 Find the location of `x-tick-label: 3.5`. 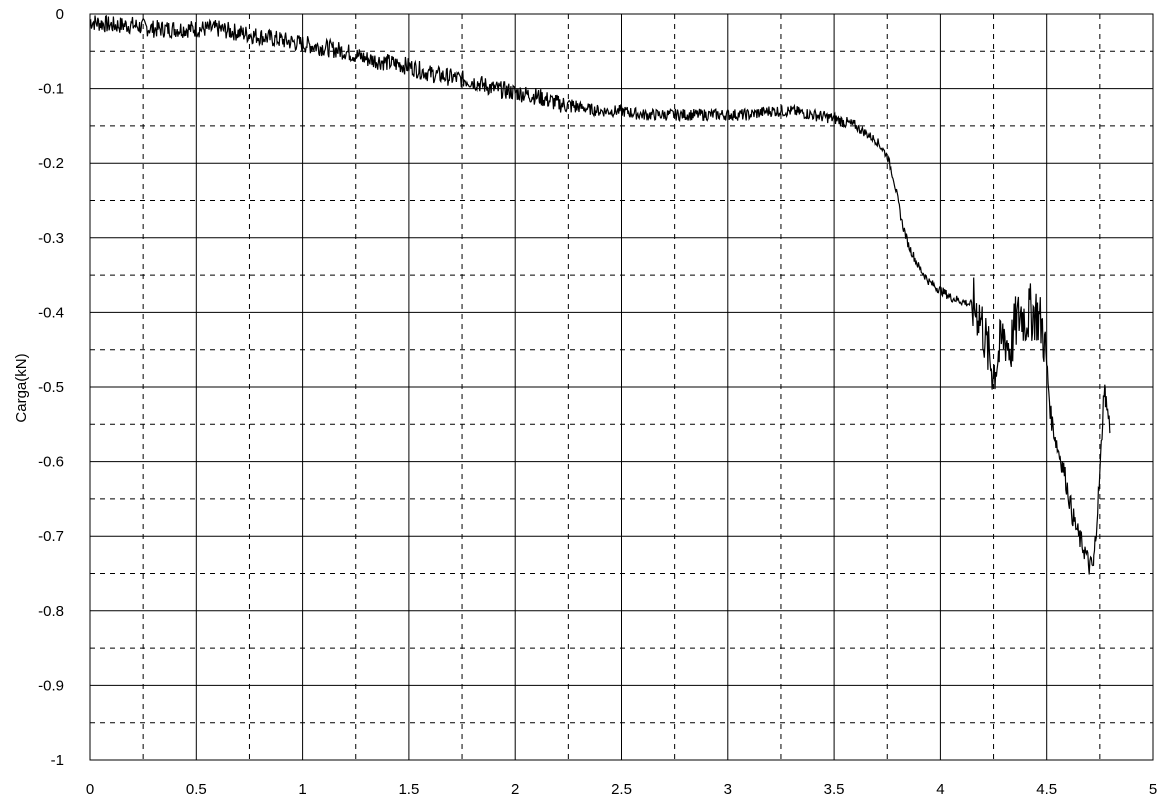

x-tick-label: 3.5 is located at coordinates (834, 789).